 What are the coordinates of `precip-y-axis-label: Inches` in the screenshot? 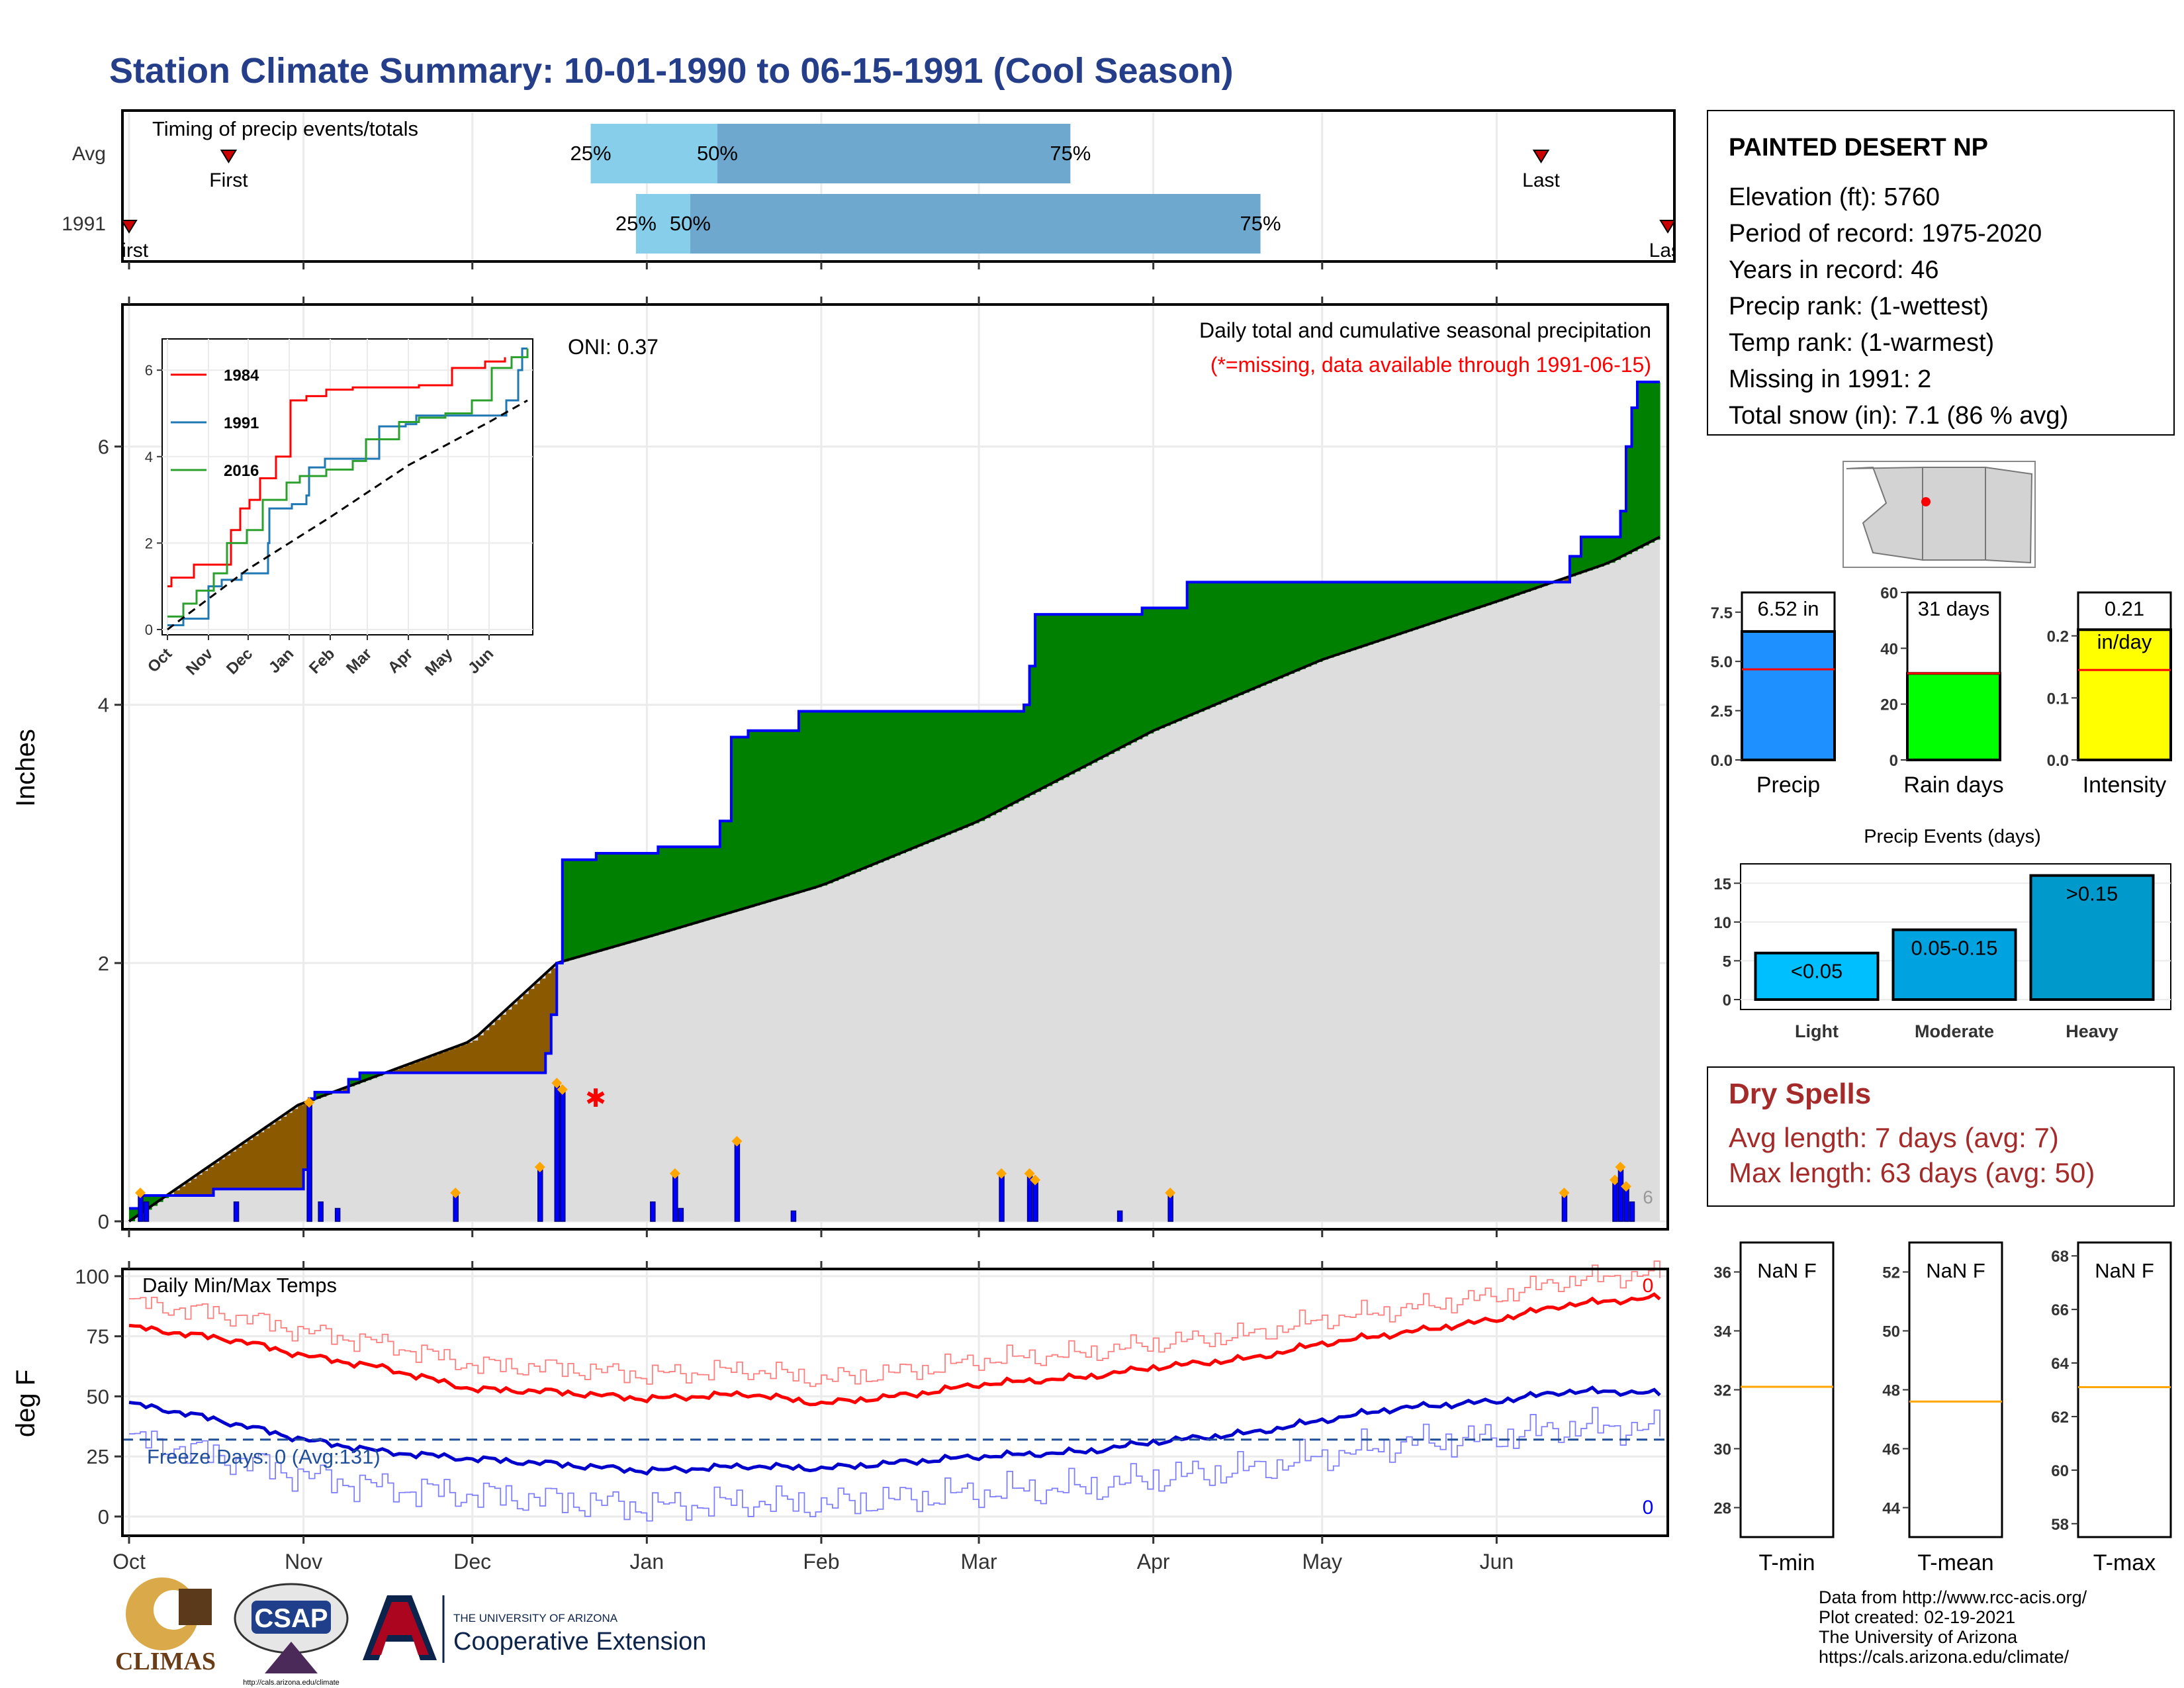 It's located at (26, 768).